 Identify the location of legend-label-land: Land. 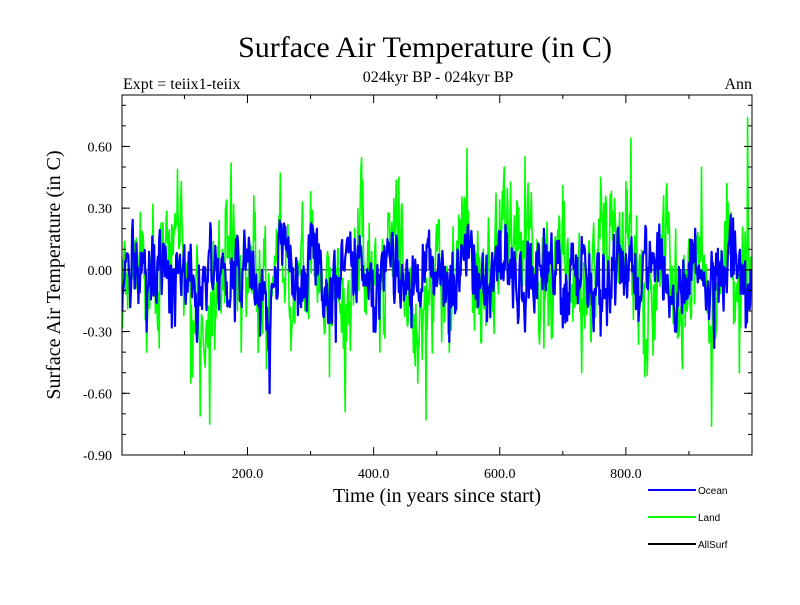
(709, 518).